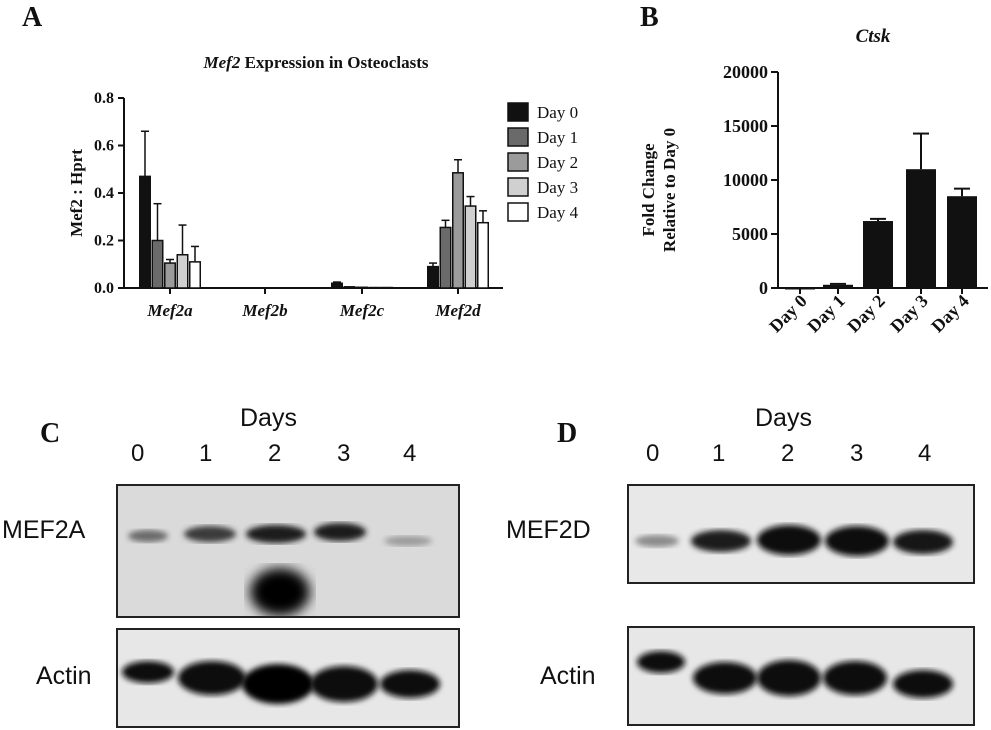 The height and width of the screenshot is (730, 991). What do you see at coordinates (104, 241) in the screenshot?
I see `chart-a-y-tick-label: 0.2` at bounding box center [104, 241].